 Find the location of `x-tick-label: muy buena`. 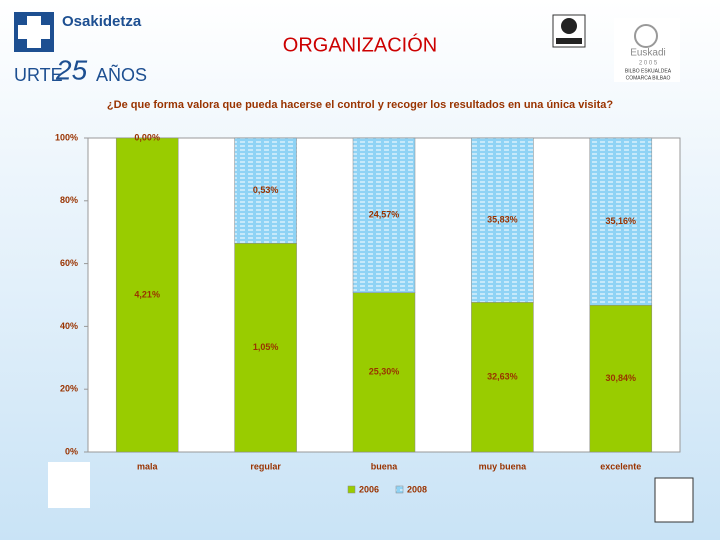

x-tick-label: muy buena is located at coordinates (503, 466).